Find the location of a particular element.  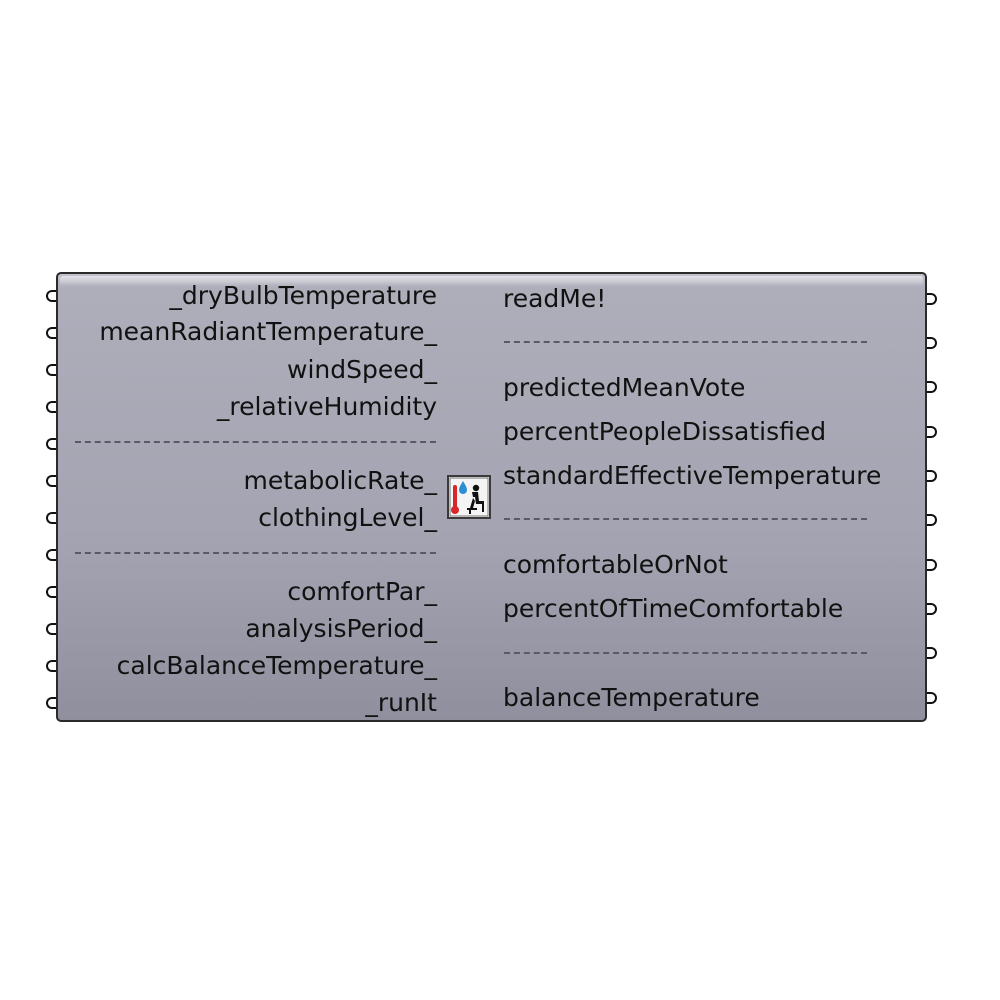

input-metabolic-rate: metabolicRate_ is located at coordinates (340, 480).